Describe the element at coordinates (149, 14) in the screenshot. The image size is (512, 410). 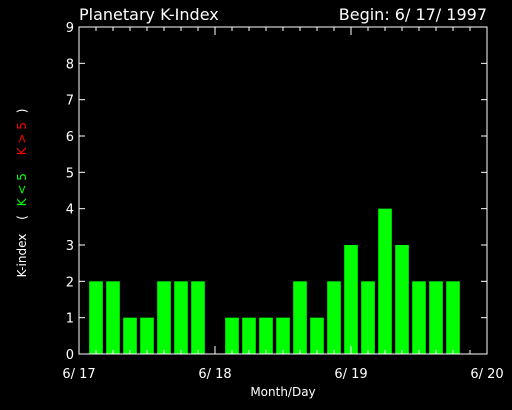
I see `chart-title: Planetary K-Index` at that location.